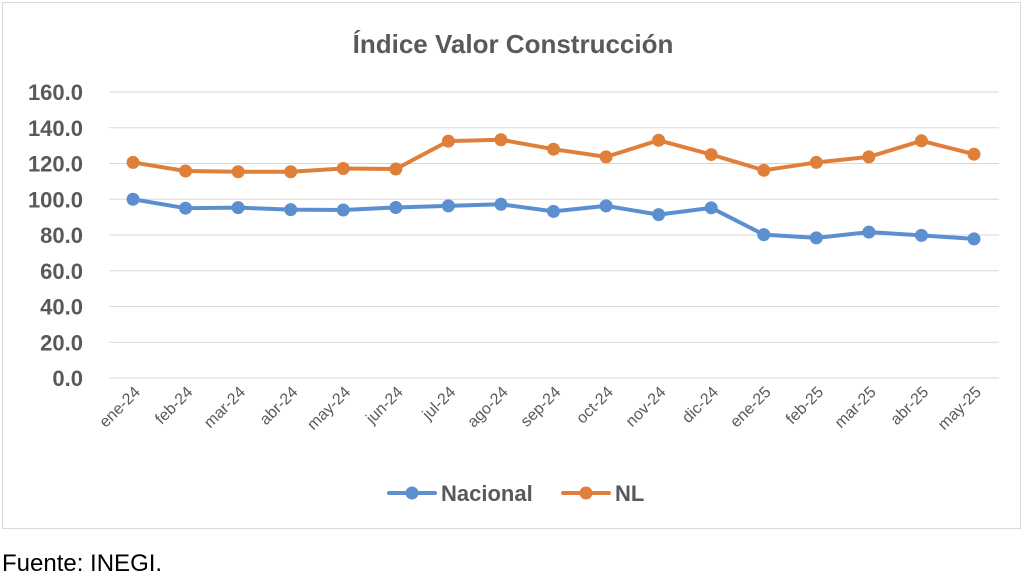 The width and height of the screenshot is (1024, 584). Describe the element at coordinates (595, 406) in the screenshot. I see `x-tick-label: oct-24` at that location.